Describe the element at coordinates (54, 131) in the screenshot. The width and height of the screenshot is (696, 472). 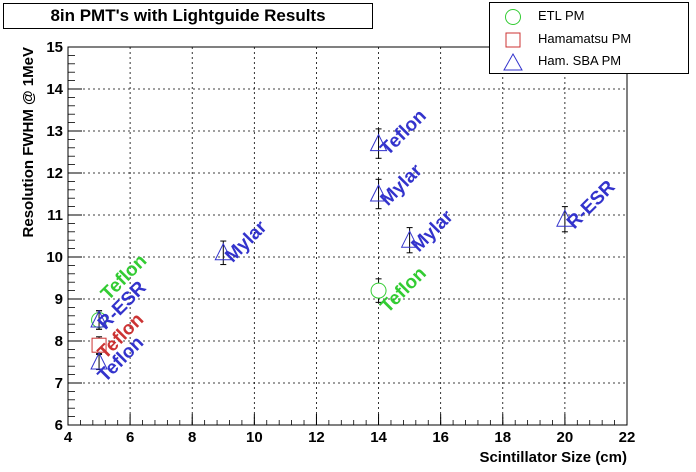
I see `y-tick-label: 13` at that location.